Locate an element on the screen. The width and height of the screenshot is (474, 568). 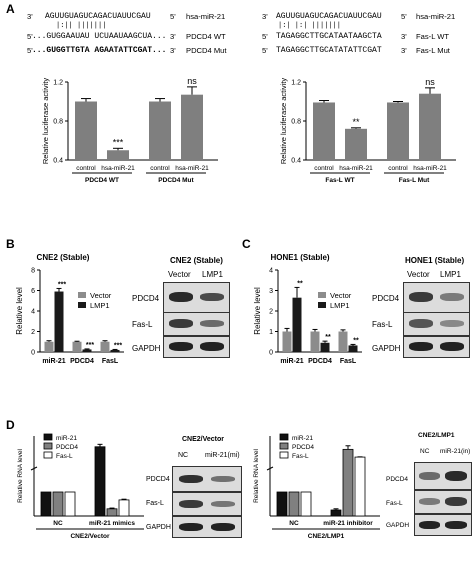
group-label: PDCD4 WT is located at coordinates (102, 180).